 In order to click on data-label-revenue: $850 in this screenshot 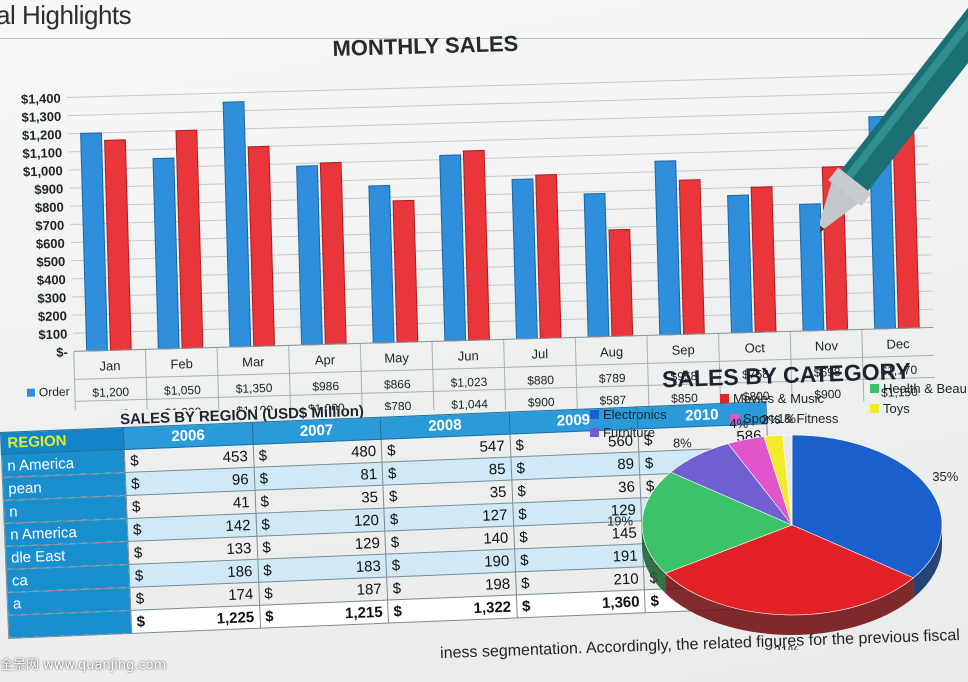, I will do `click(684, 398)`.